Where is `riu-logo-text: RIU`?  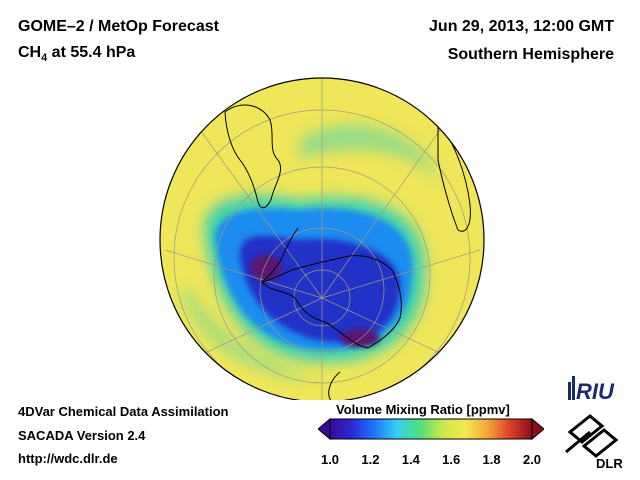
riu-logo-text: RIU is located at coordinates (595, 391).